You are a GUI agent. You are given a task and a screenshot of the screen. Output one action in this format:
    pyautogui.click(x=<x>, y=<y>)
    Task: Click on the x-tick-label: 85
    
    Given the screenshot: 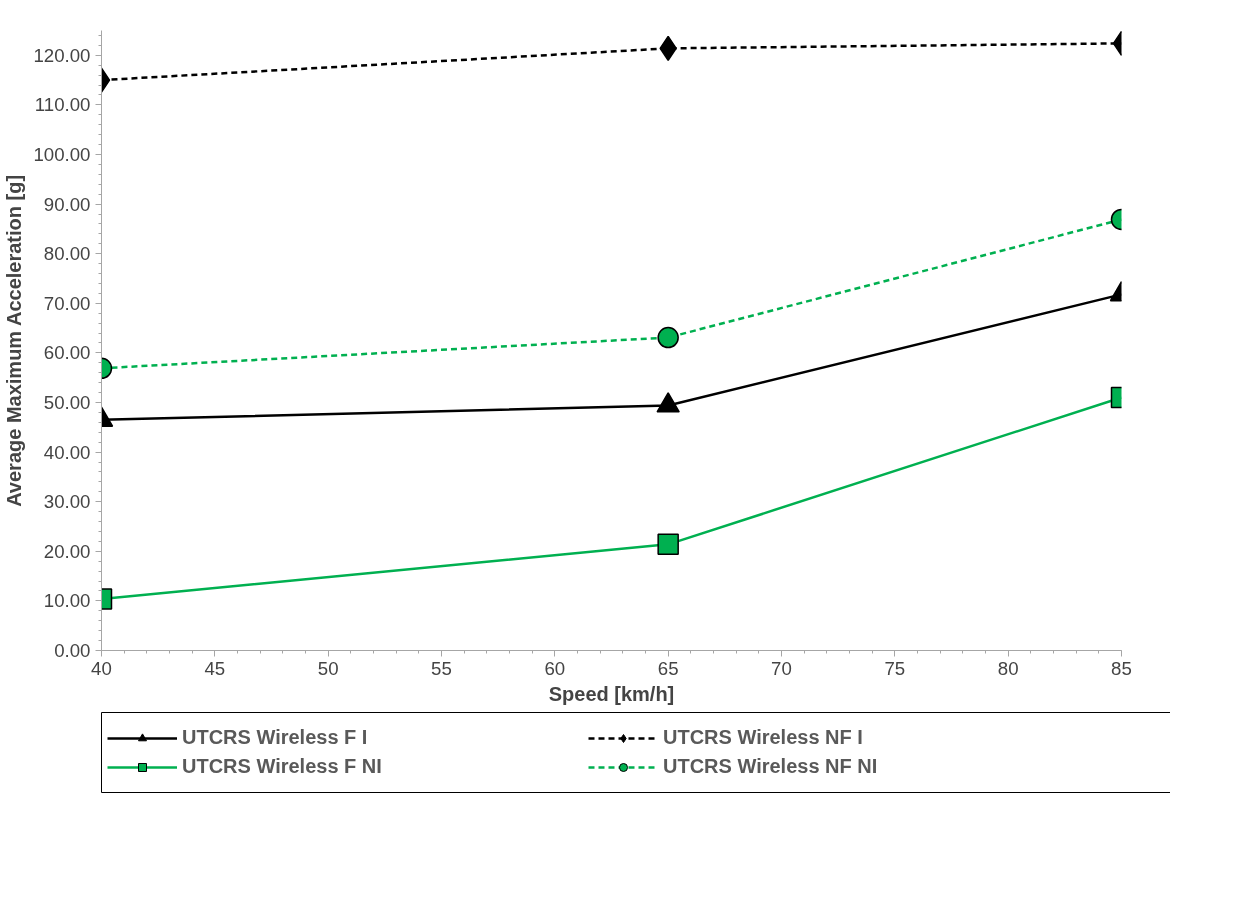 What is the action you would take?
    pyautogui.click(x=1121, y=668)
    